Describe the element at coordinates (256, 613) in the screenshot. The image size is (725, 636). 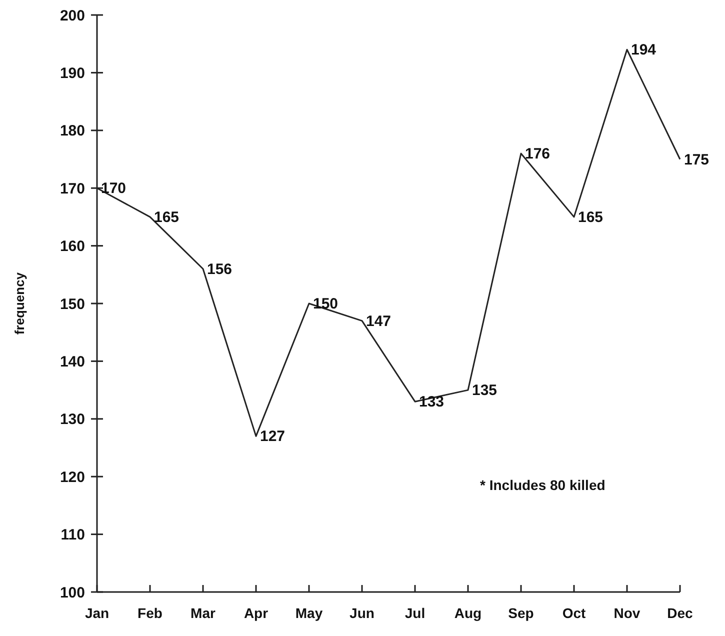
I see `x-tick-label: Apr` at that location.